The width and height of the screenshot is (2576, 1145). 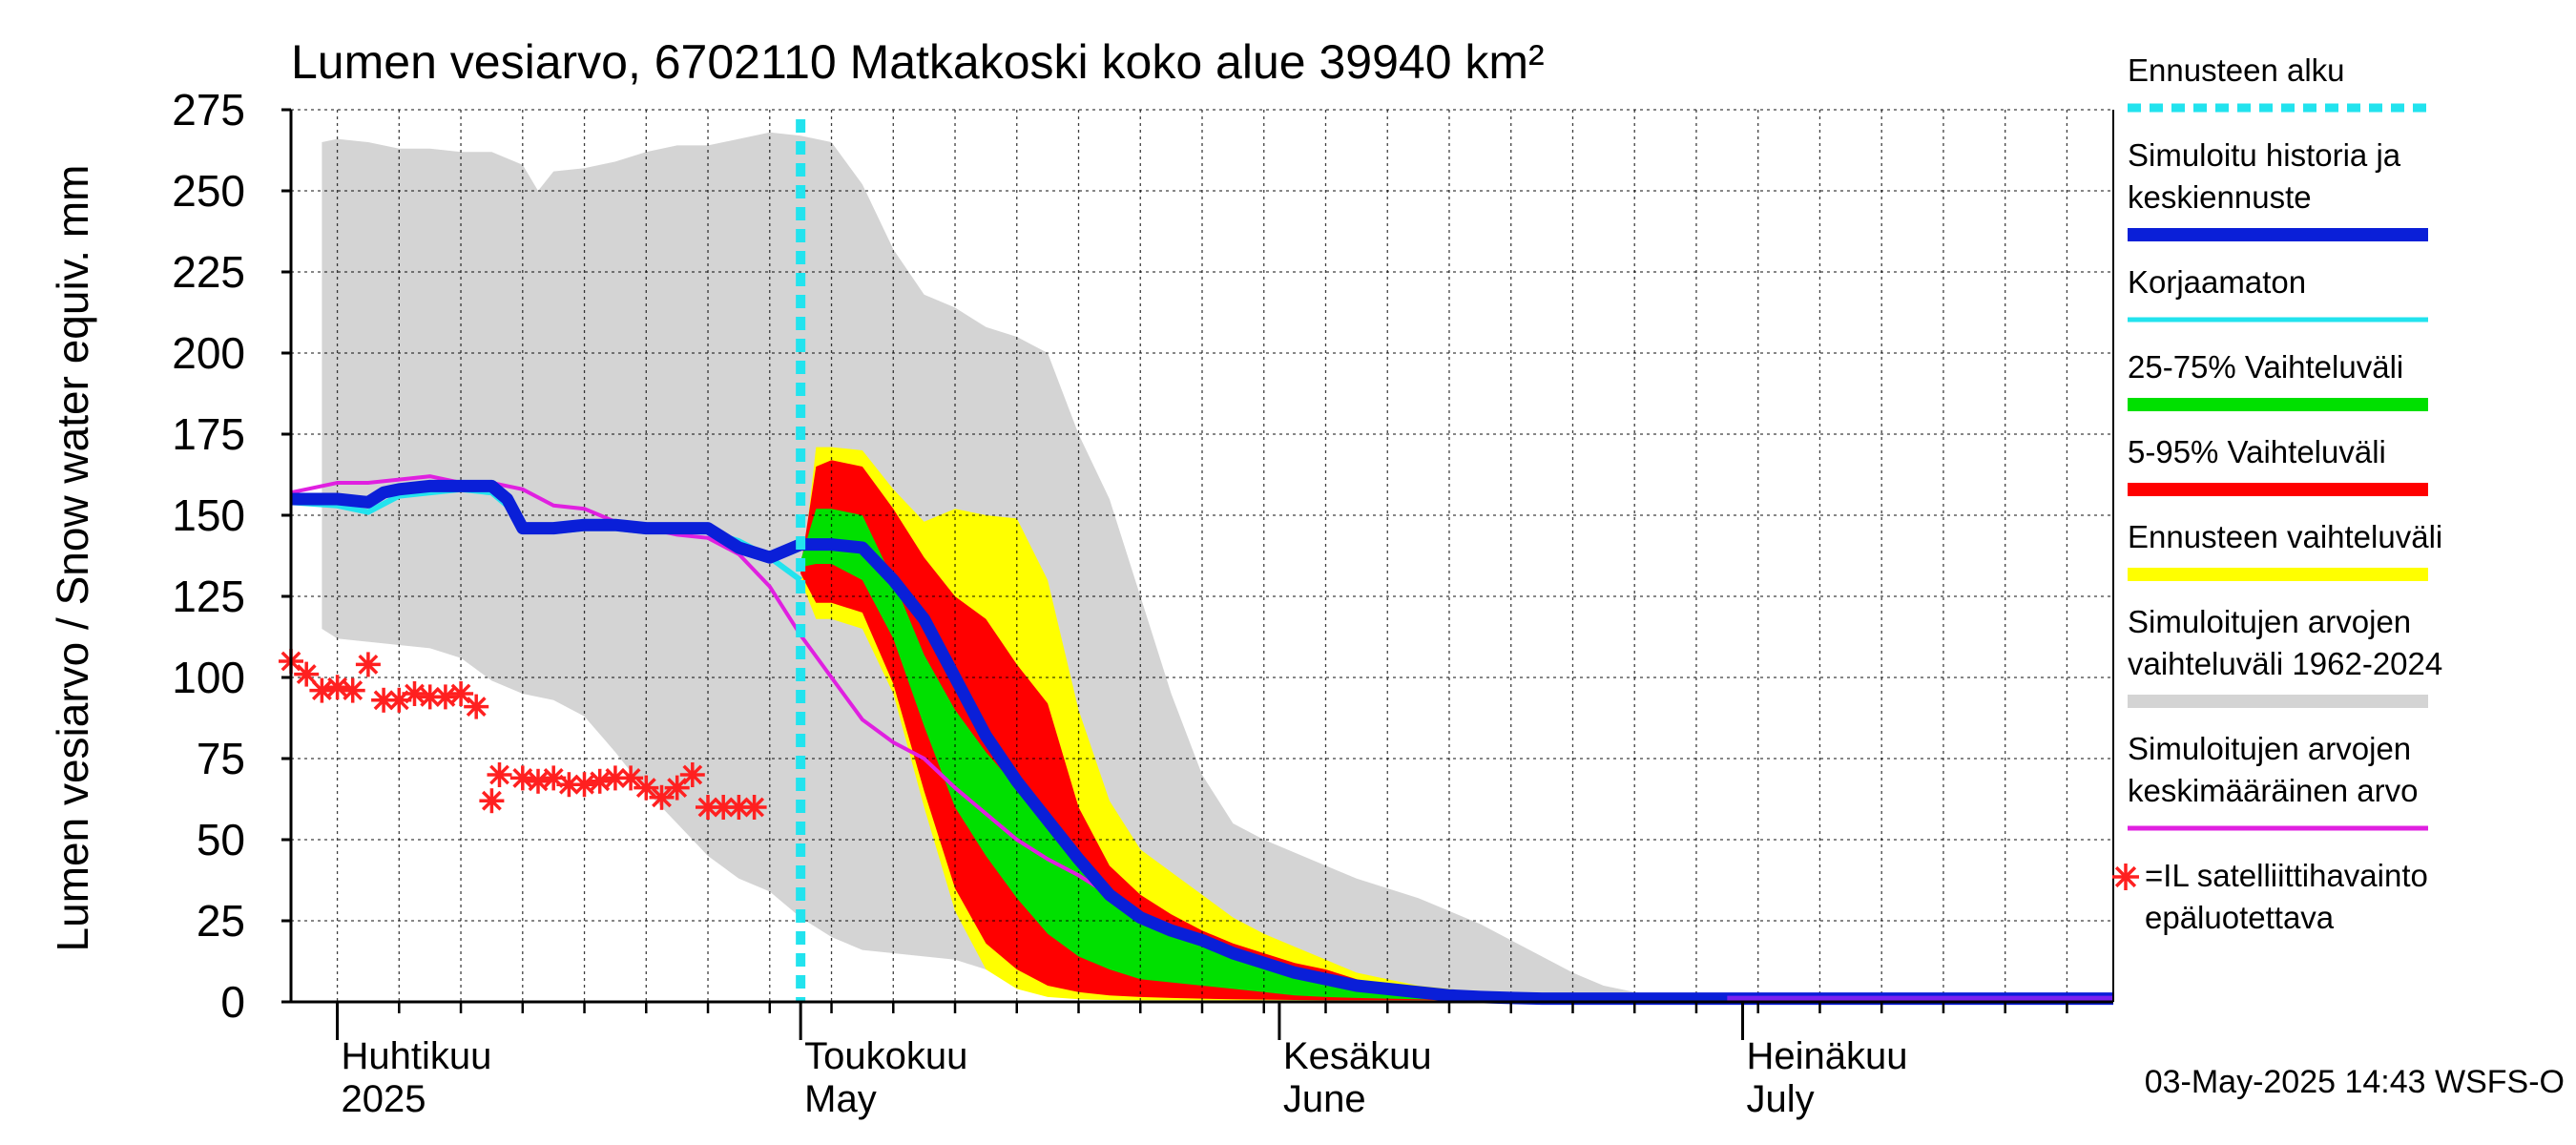 What do you see at coordinates (208, 434) in the screenshot?
I see `y-tick-label: 175` at bounding box center [208, 434].